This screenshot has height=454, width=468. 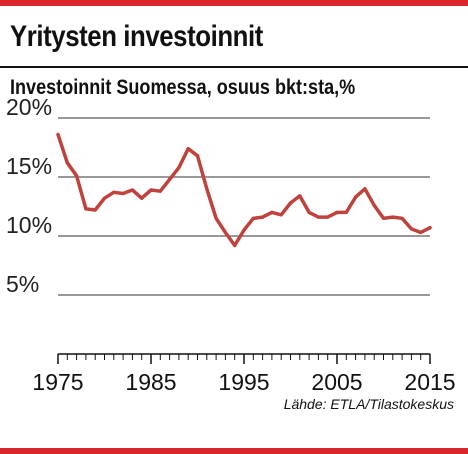 What do you see at coordinates (150, 382) in the screenshot?
I see `x-tick-label: 1985` at bounding box center [150, 382].